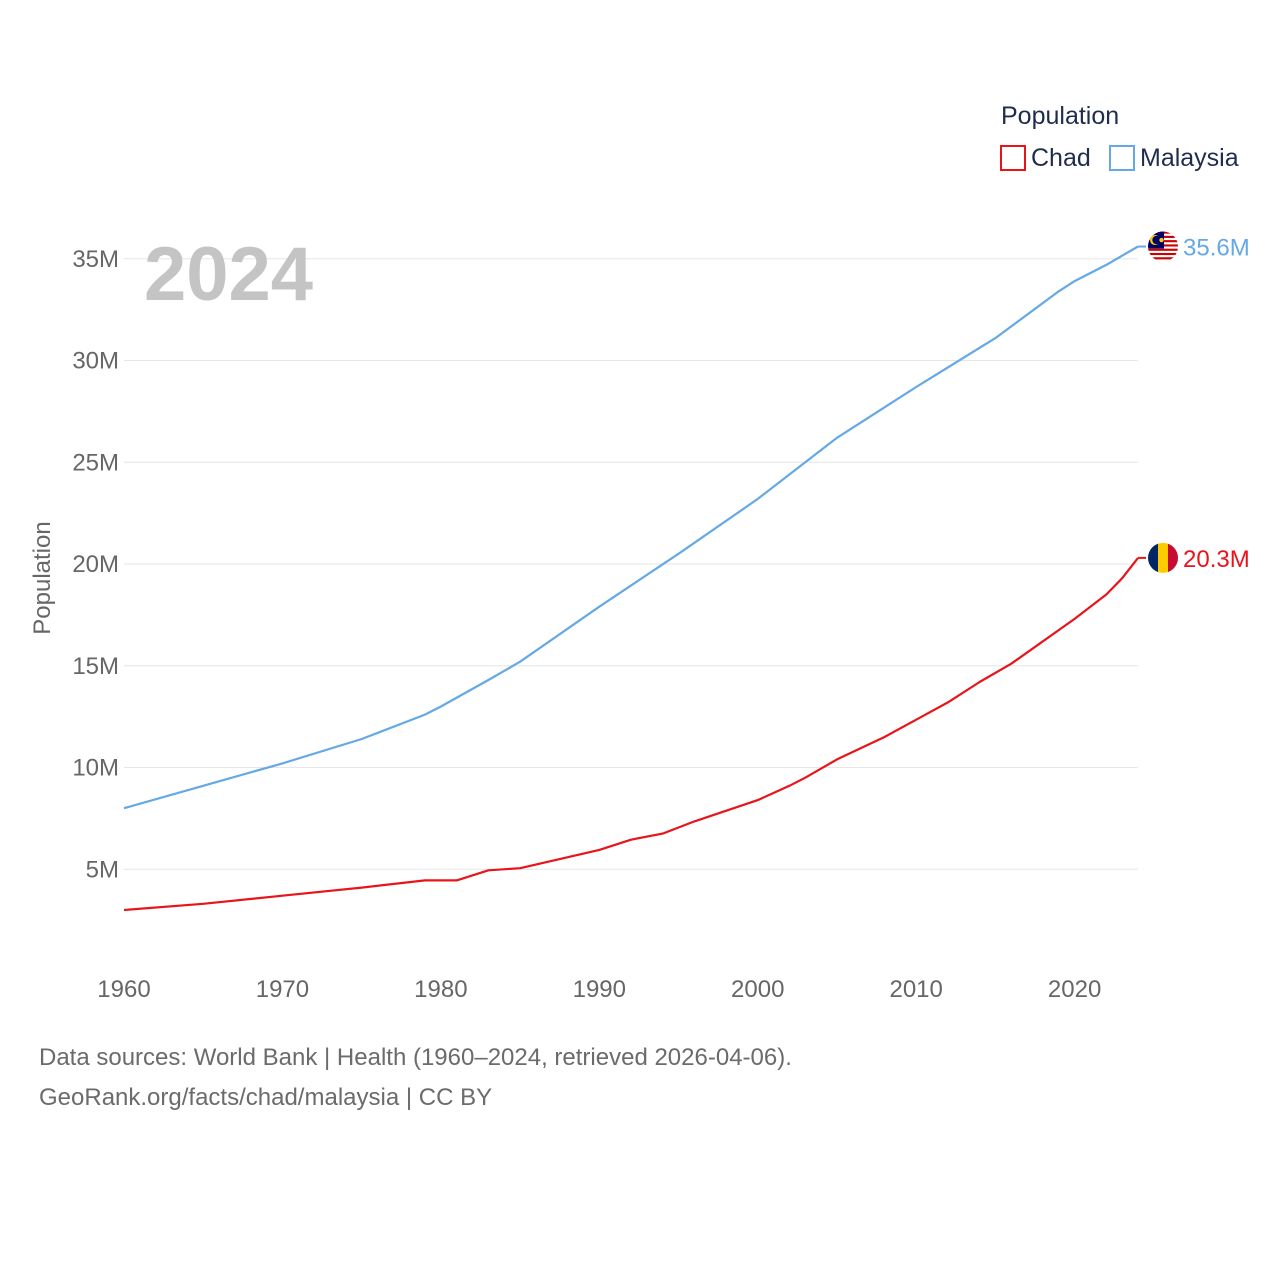  What do you see at coordinates (1122, 158) in the screenshot?
I see `legend-swatch-malaysia` at bounding box center [1122, 158].